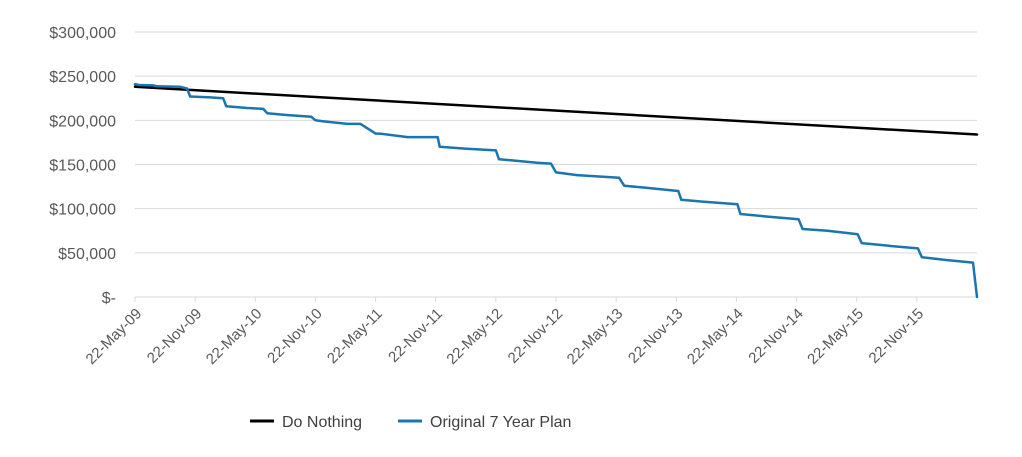  What do you see at coordinates (87, 254) in the screenshot?
I see `y-tick-label: $50,000` at bounding box center [87, 254].